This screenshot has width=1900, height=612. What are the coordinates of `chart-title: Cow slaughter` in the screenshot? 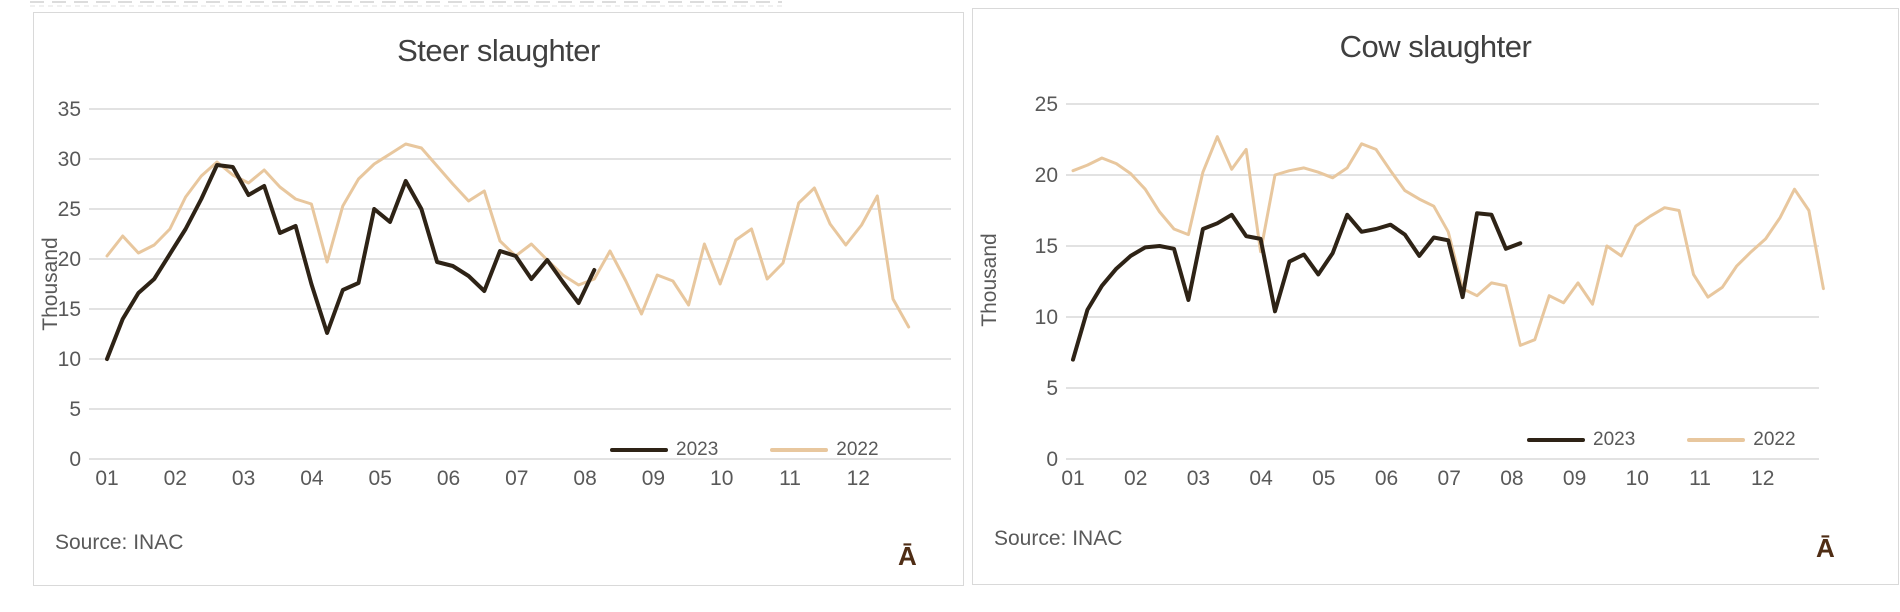 It's located at (1435, 46).